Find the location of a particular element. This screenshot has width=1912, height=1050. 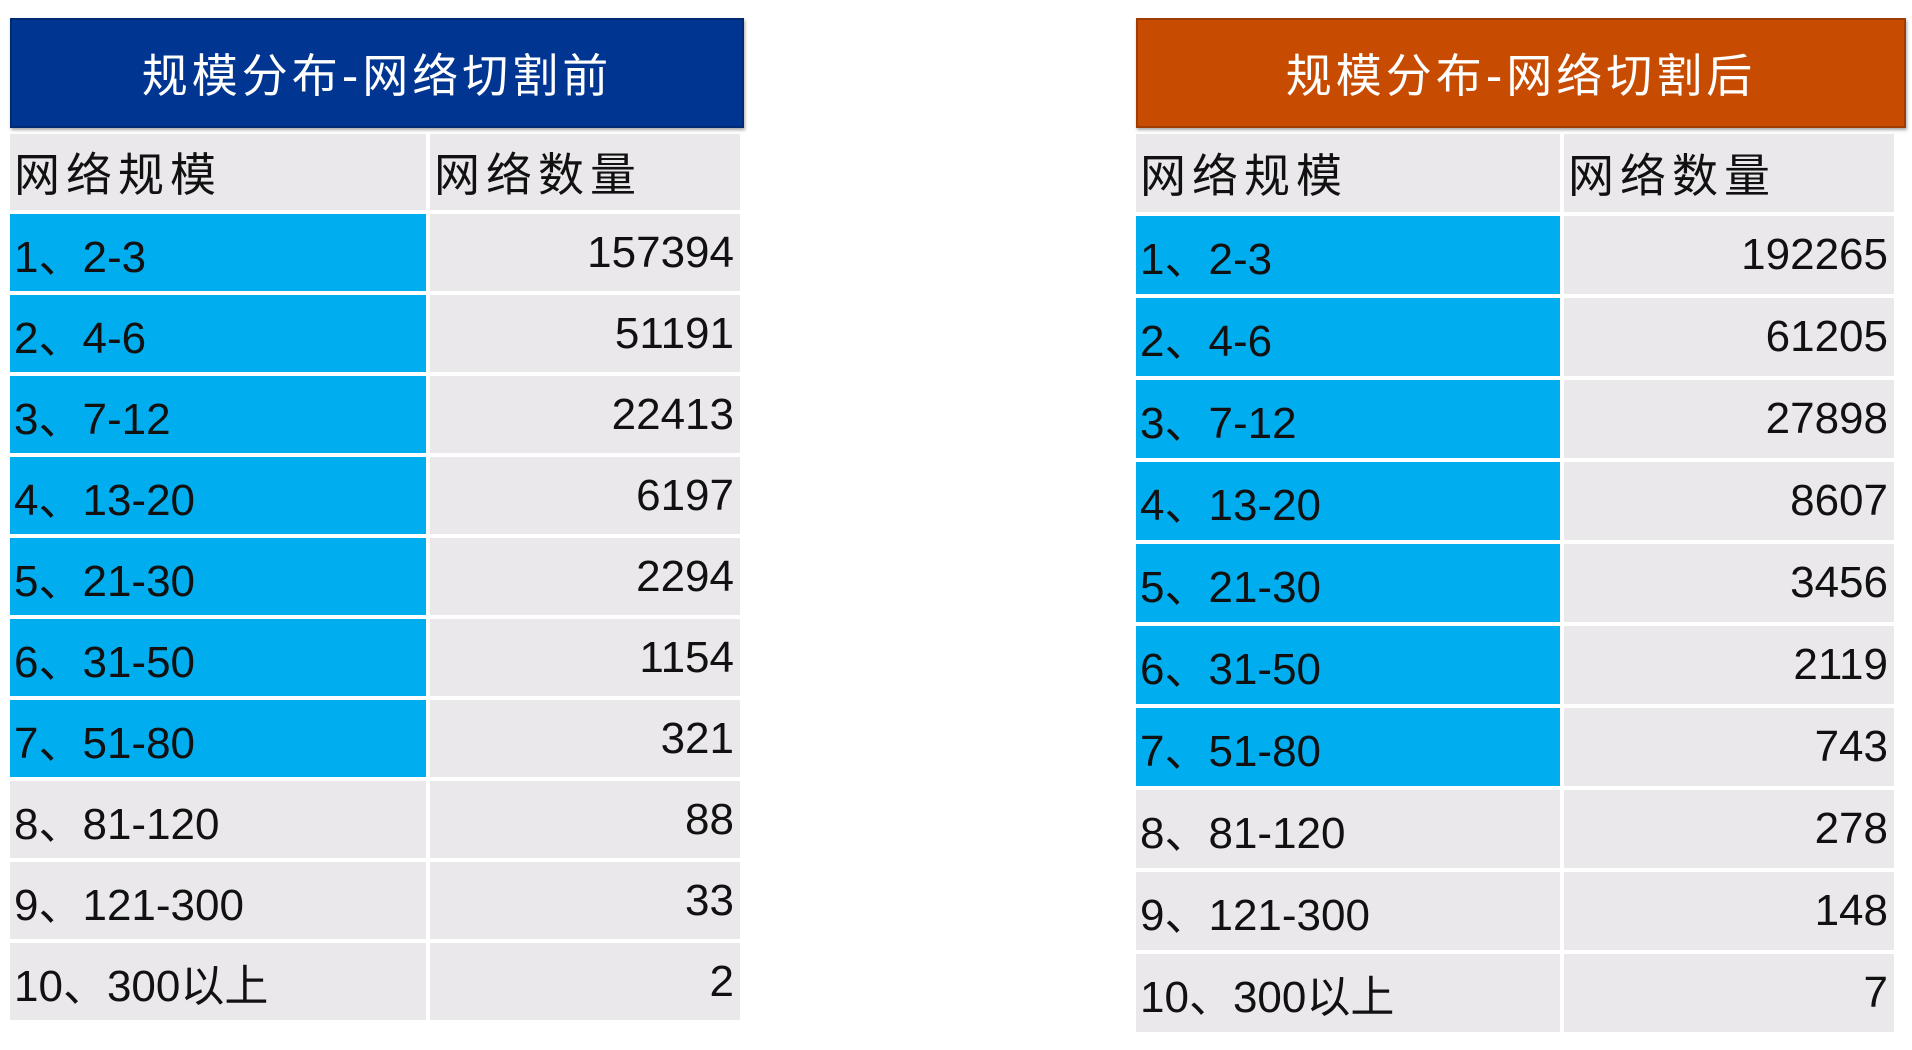

count-cell: 157394 is located at coordinates (585, 252).